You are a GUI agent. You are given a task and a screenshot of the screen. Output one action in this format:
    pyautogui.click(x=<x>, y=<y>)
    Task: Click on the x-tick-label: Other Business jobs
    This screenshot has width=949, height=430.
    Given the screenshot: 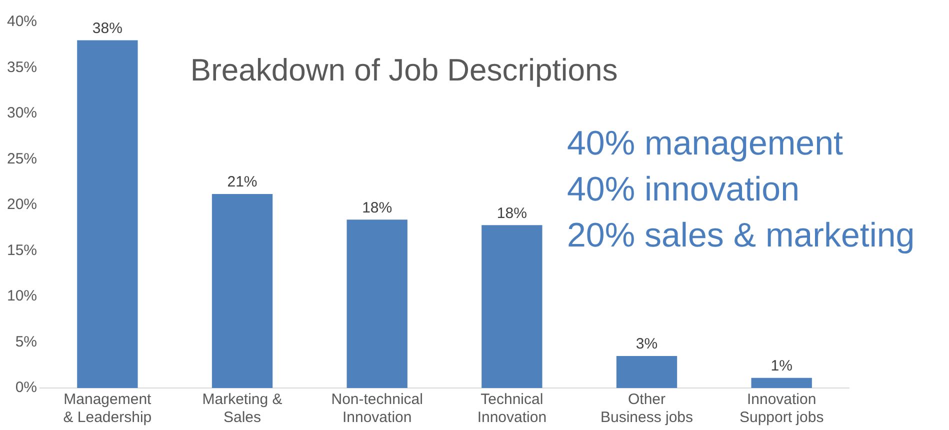 What is the action you would take?
    pyautogui.click(x=647, y=408)
    